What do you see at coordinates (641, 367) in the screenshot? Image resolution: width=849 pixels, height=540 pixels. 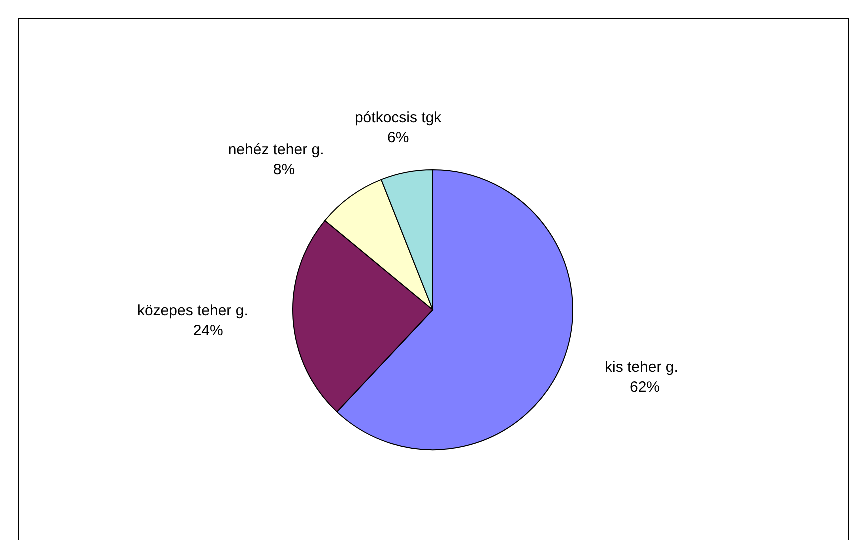 I see `slice-label: kis teher g.` at bounding box center [641, 367].